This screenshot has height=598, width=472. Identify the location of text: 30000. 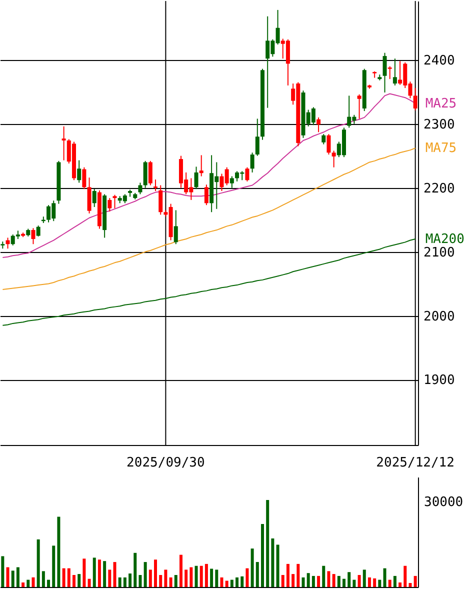
(444, 502).